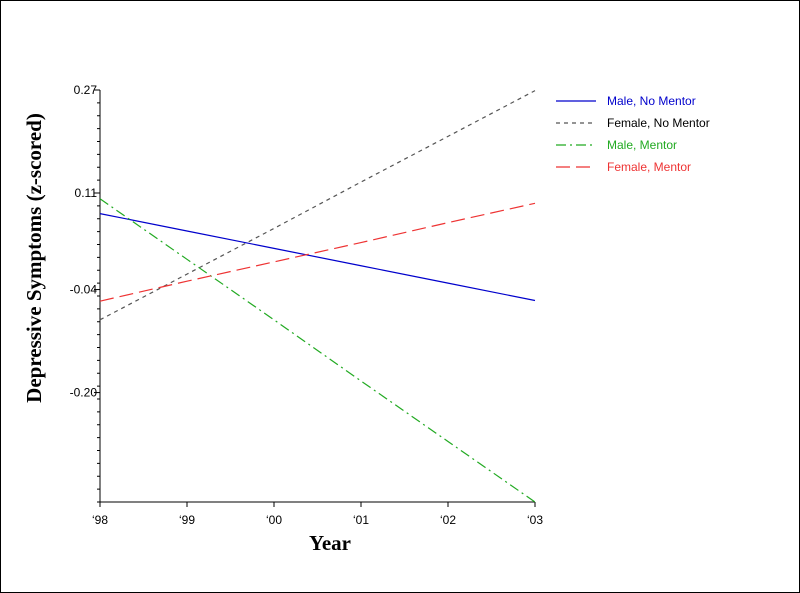 This screenshot has height=593, width=800. What do you see at coordinates (274, 520) in the screenshot?
I see `x-tick-label: ‘00` at bounding box center [274, 520].